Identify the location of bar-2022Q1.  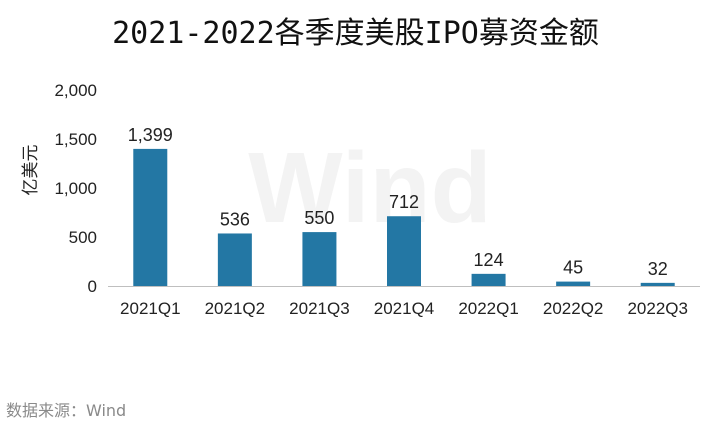
(488, 279).